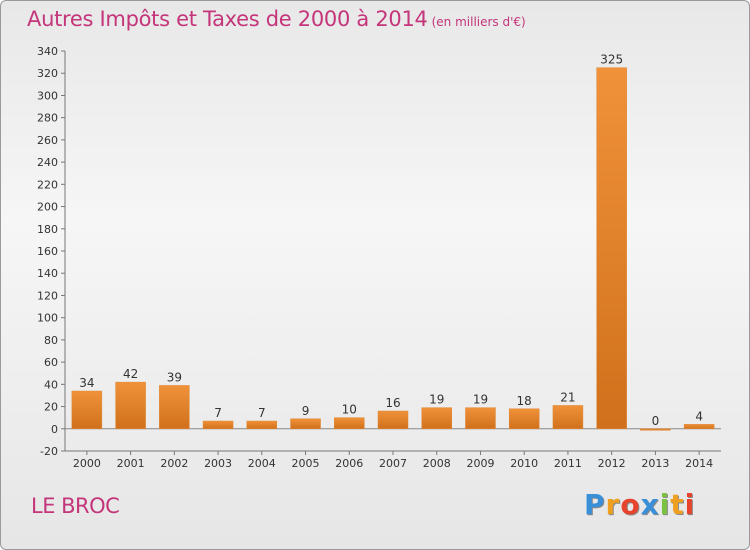 This screenshot has height=550, width=750. Describe the element at coordinates (49, 451) in the screenshot. I see `y-tick-label: -20` at that location.